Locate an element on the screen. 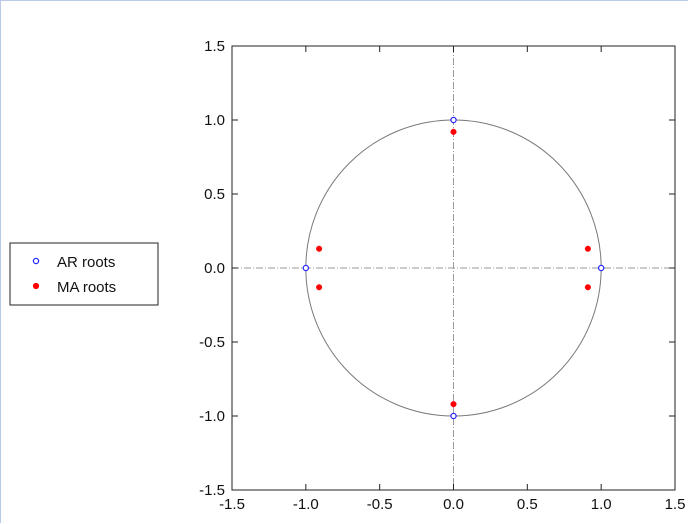  y-tick-label: -1.5 is located at coordinates (212, 490).